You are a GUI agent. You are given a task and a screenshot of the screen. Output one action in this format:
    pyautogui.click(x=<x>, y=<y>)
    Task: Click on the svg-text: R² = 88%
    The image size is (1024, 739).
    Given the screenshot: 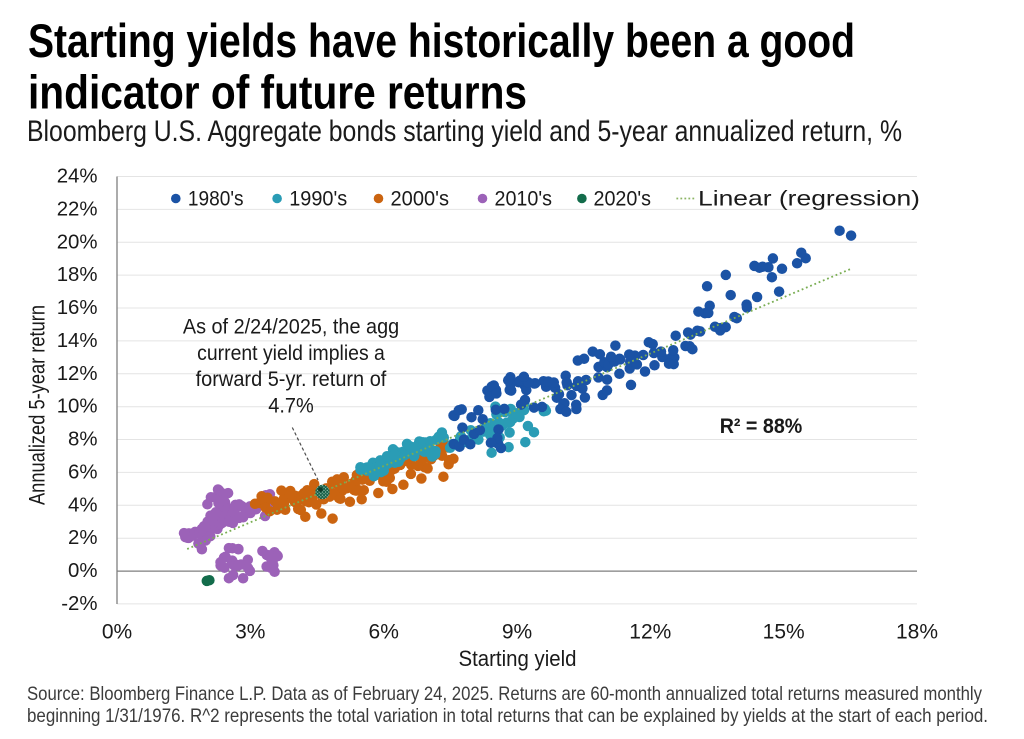 What is the action you would take?
    pyautogui.click(x=761, y=426)
    